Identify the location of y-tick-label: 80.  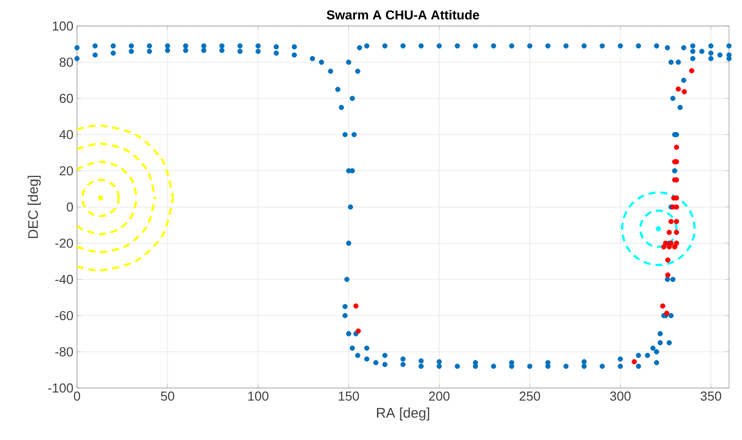
(66, 62).